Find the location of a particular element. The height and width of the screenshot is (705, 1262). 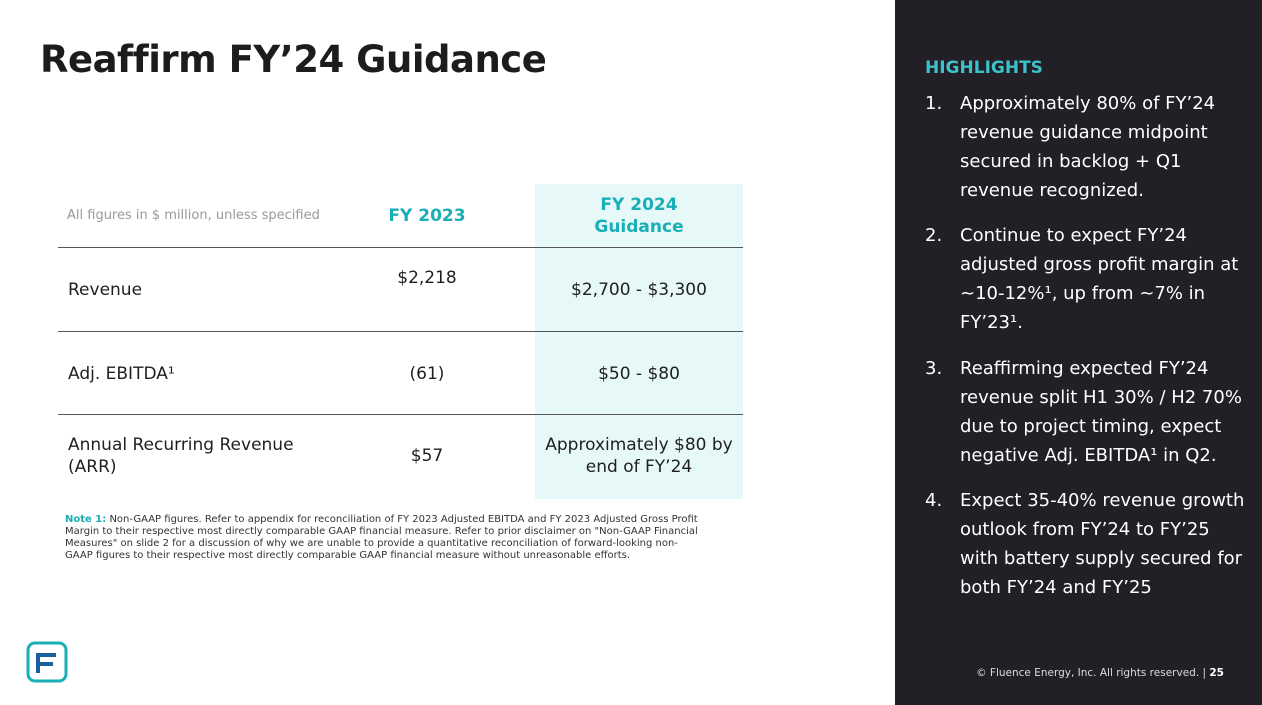

item-number: 2. is located at coordinates (934, 235).